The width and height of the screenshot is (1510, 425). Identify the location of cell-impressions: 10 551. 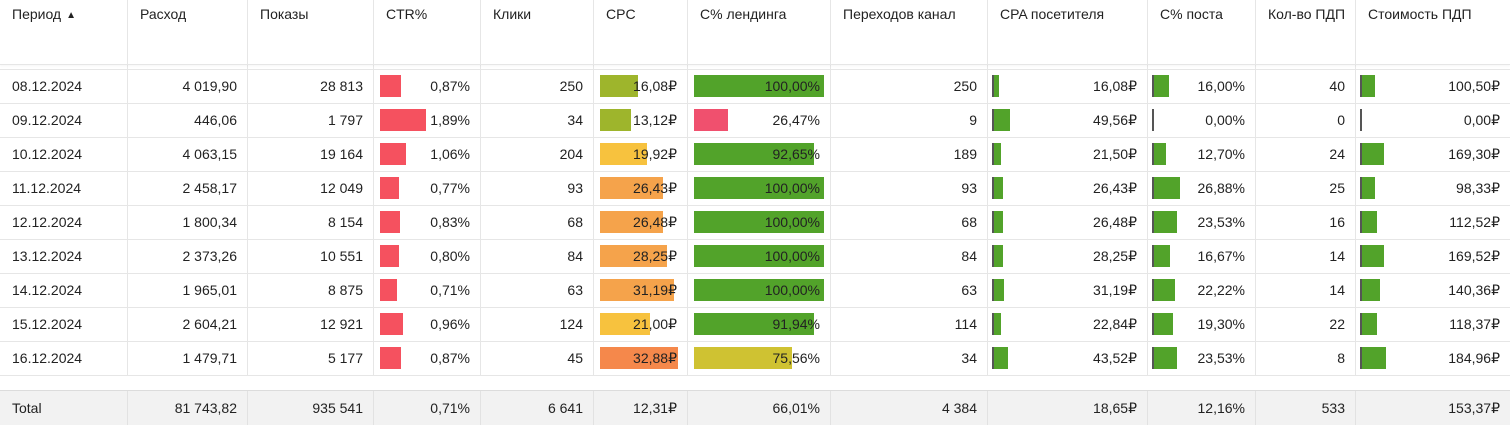
(311, 256).